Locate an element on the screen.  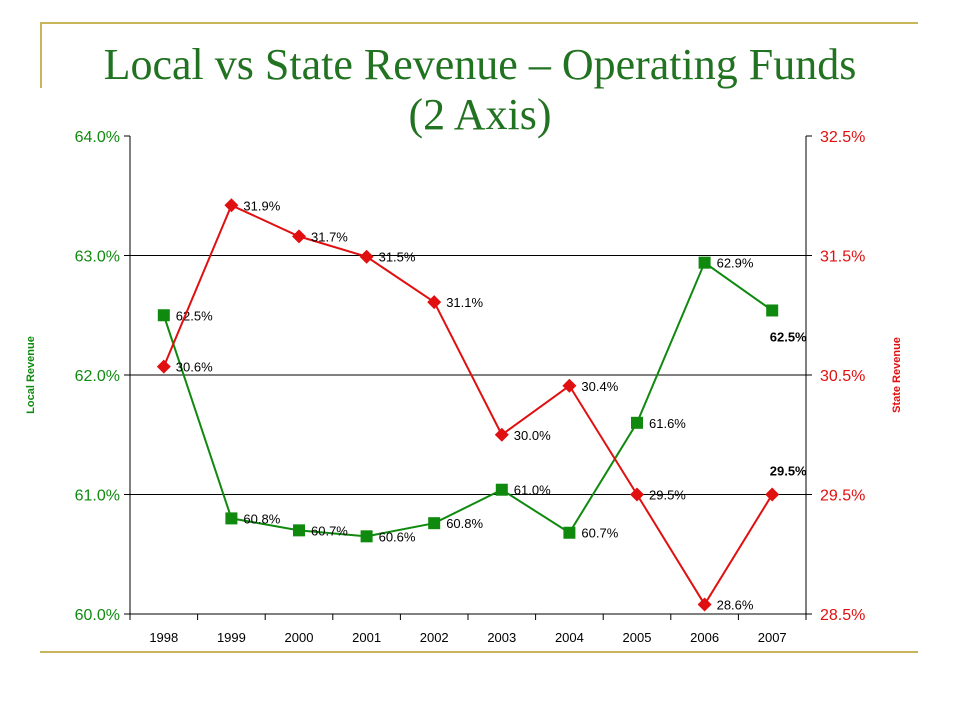
local-revenue-data-label: 61.0% is located at coordinates (532, 490).